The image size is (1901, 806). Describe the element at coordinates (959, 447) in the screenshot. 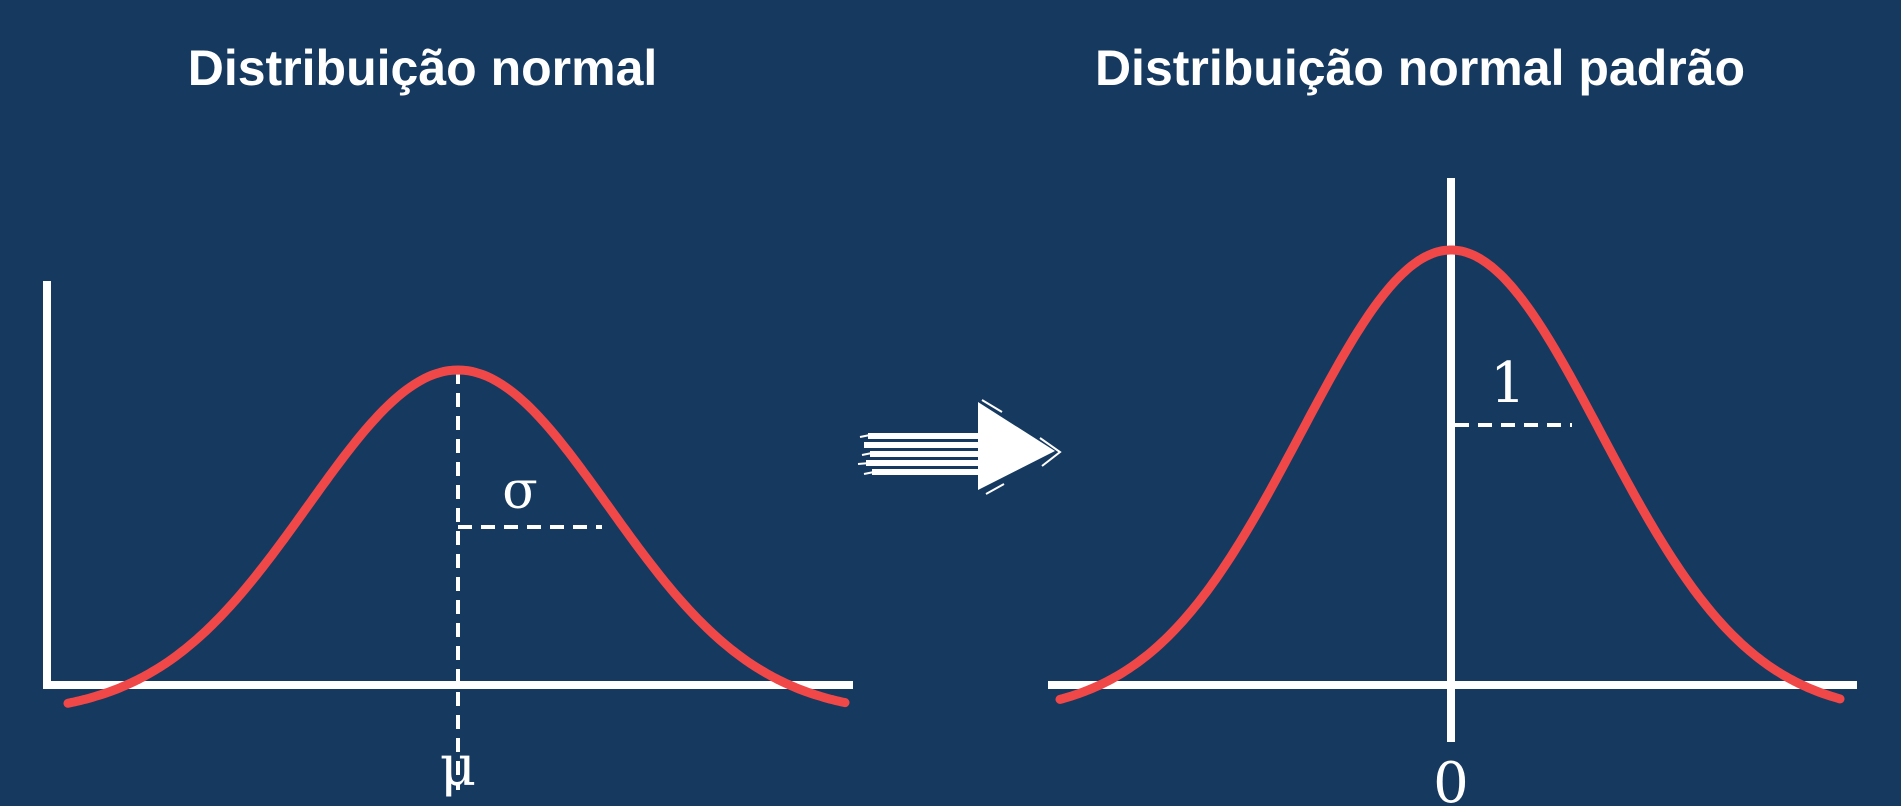

I see `right-arrow-icon` at that location.